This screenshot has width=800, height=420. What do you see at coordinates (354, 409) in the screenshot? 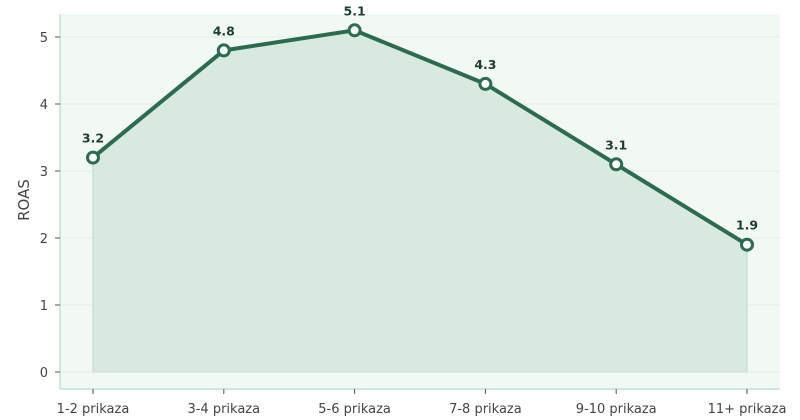
I see `x-tick-label: 5-6 prikaza` at bounding box center [354, 409].